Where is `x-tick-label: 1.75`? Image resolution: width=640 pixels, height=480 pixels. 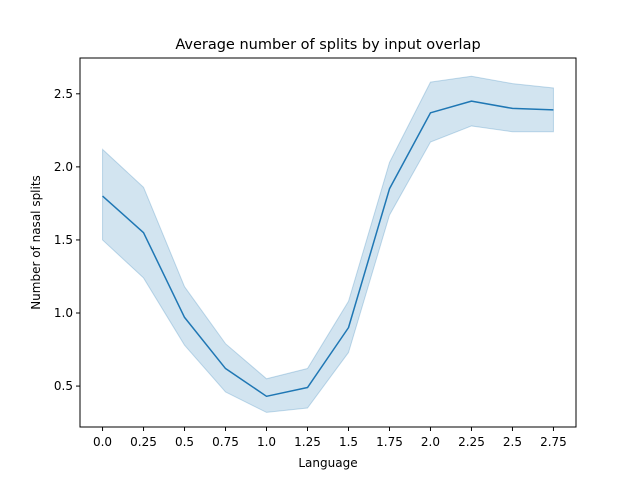
x-tick-label: 1.75 is located at coordinates (389, 442).